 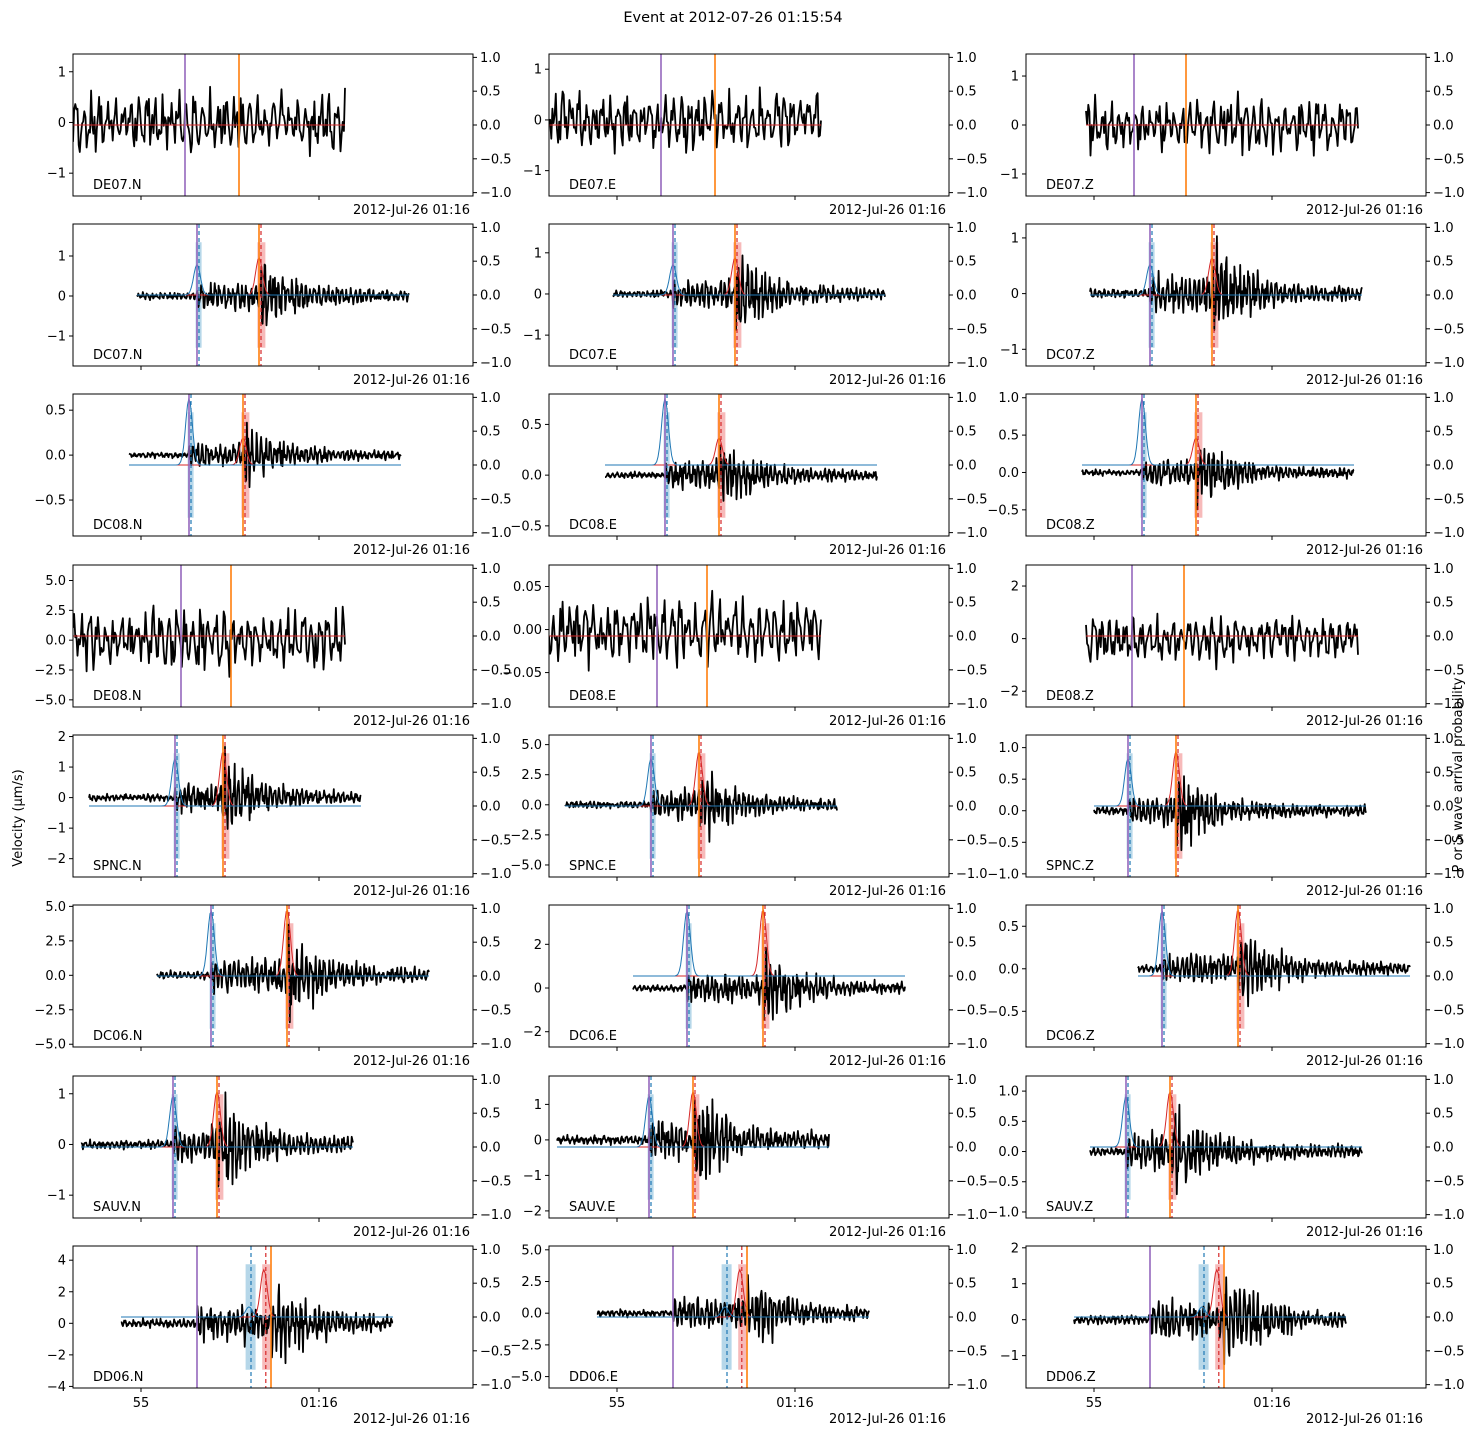 I want to click on left-tick-label: −5.0, so click(x=526, y=1377).